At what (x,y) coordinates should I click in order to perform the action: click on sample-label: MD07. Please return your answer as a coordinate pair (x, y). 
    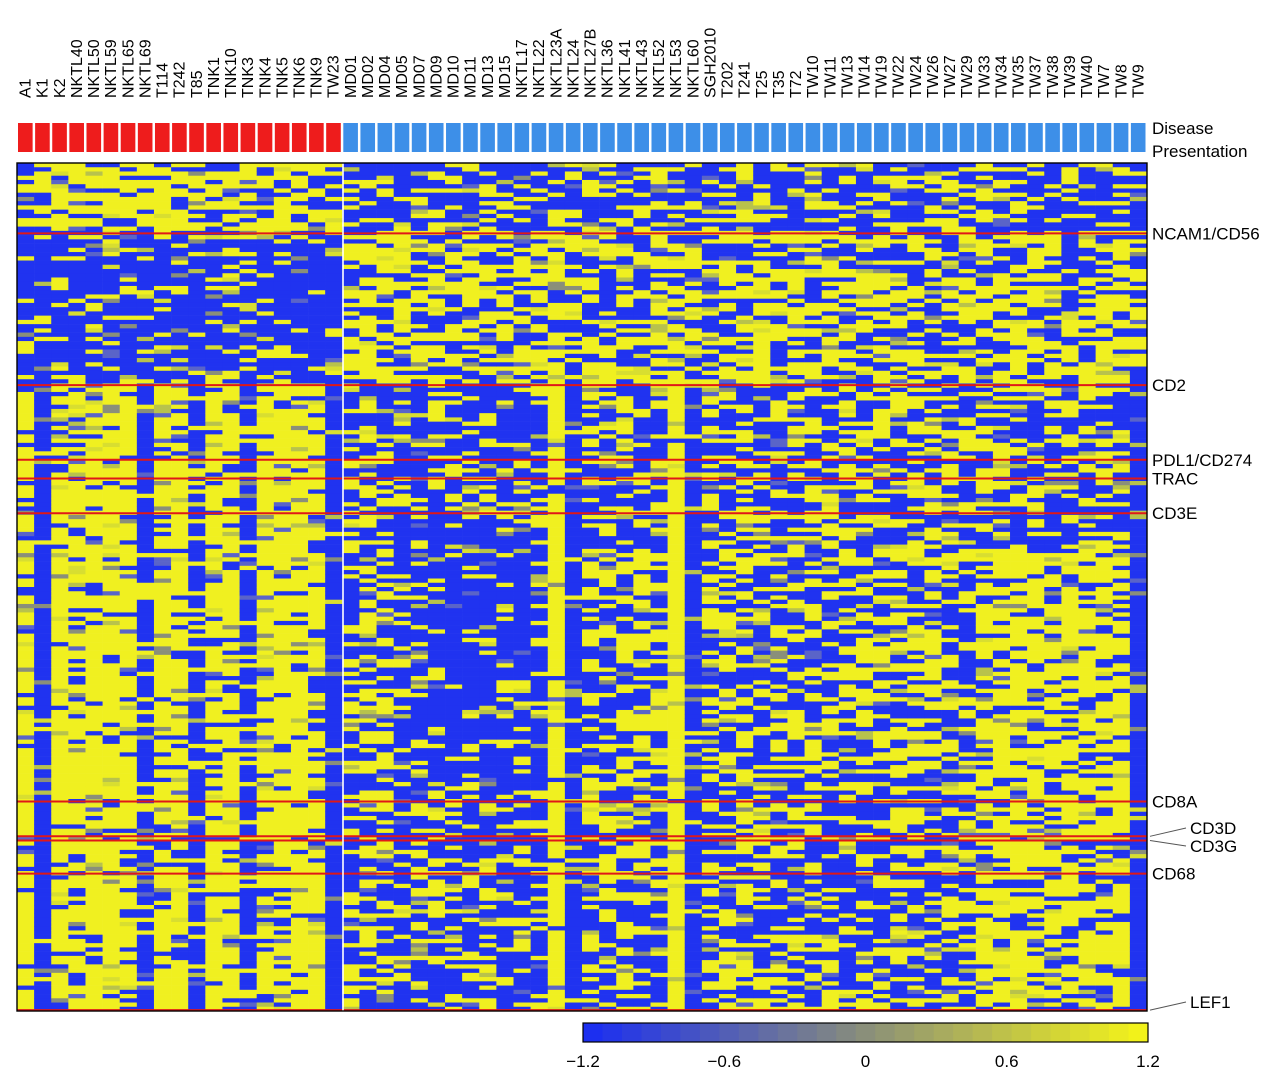
    Looking at the image, I should click on (419, 76).